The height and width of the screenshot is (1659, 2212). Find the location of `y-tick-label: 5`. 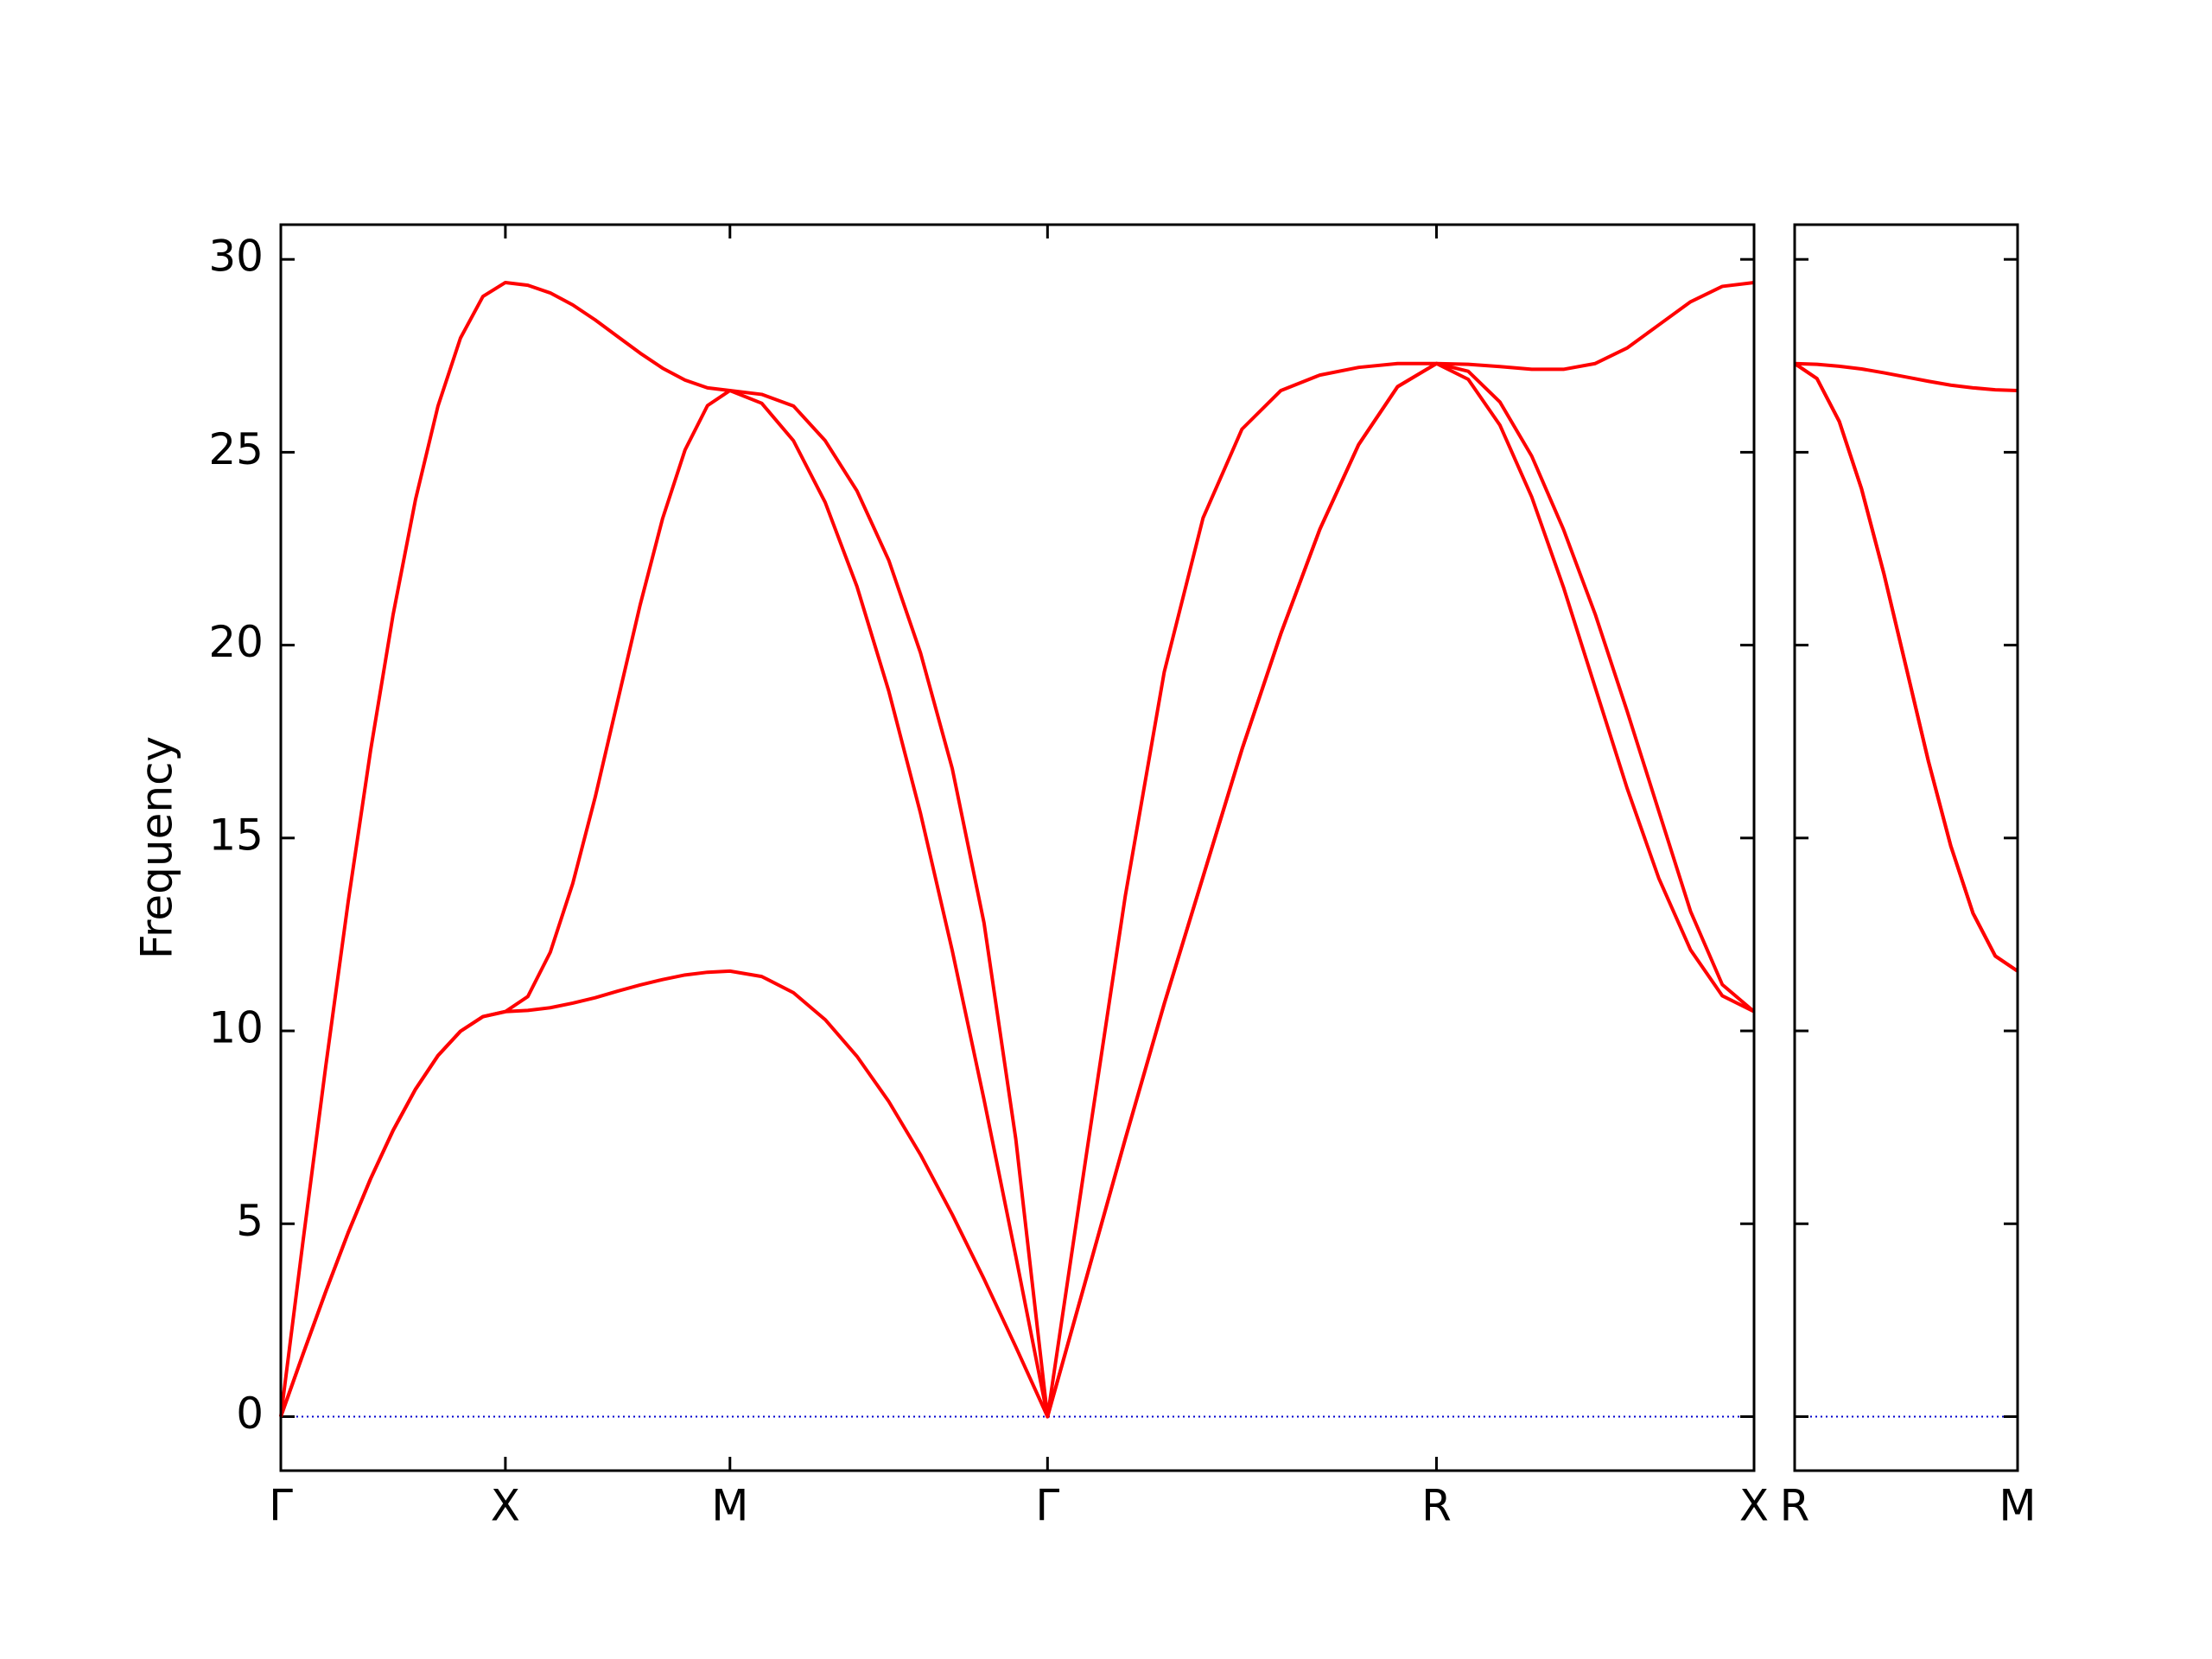

y-tick-label: 5 is located at coordinates (250, 1221).